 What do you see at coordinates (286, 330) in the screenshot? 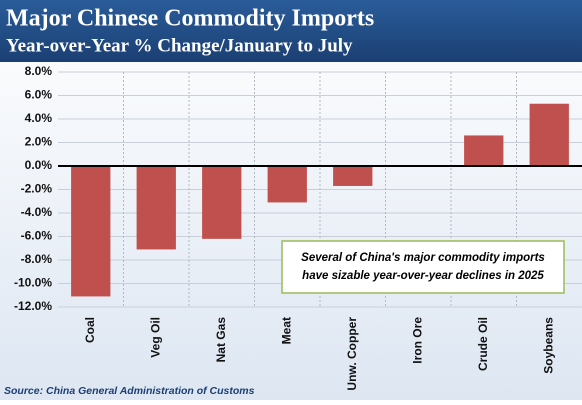
I see `x-tick-label: Meat` at bounding box center [286, 330].